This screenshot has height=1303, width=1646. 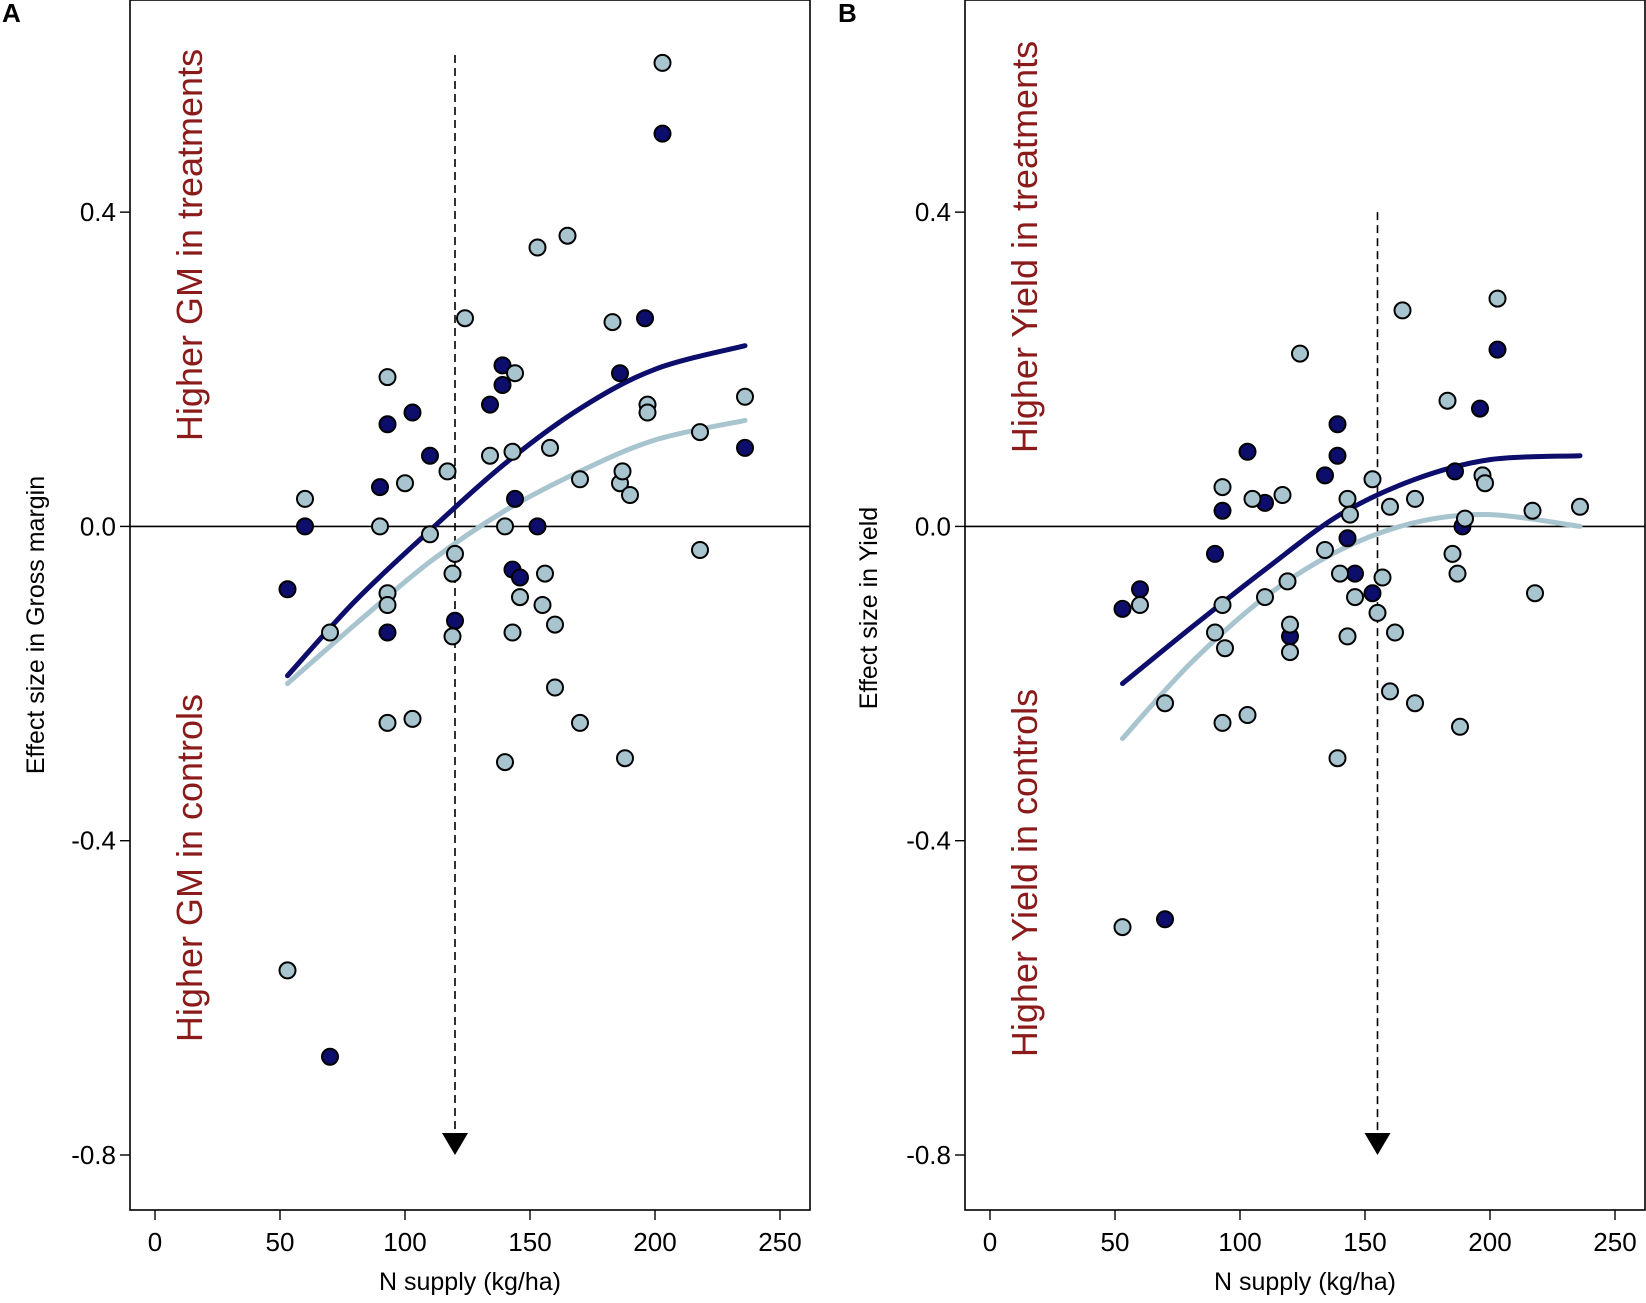 What do you see at coordinates (11, 14) in the screenshot?
I see `panel-label: A` at bounding box center [11, 14].